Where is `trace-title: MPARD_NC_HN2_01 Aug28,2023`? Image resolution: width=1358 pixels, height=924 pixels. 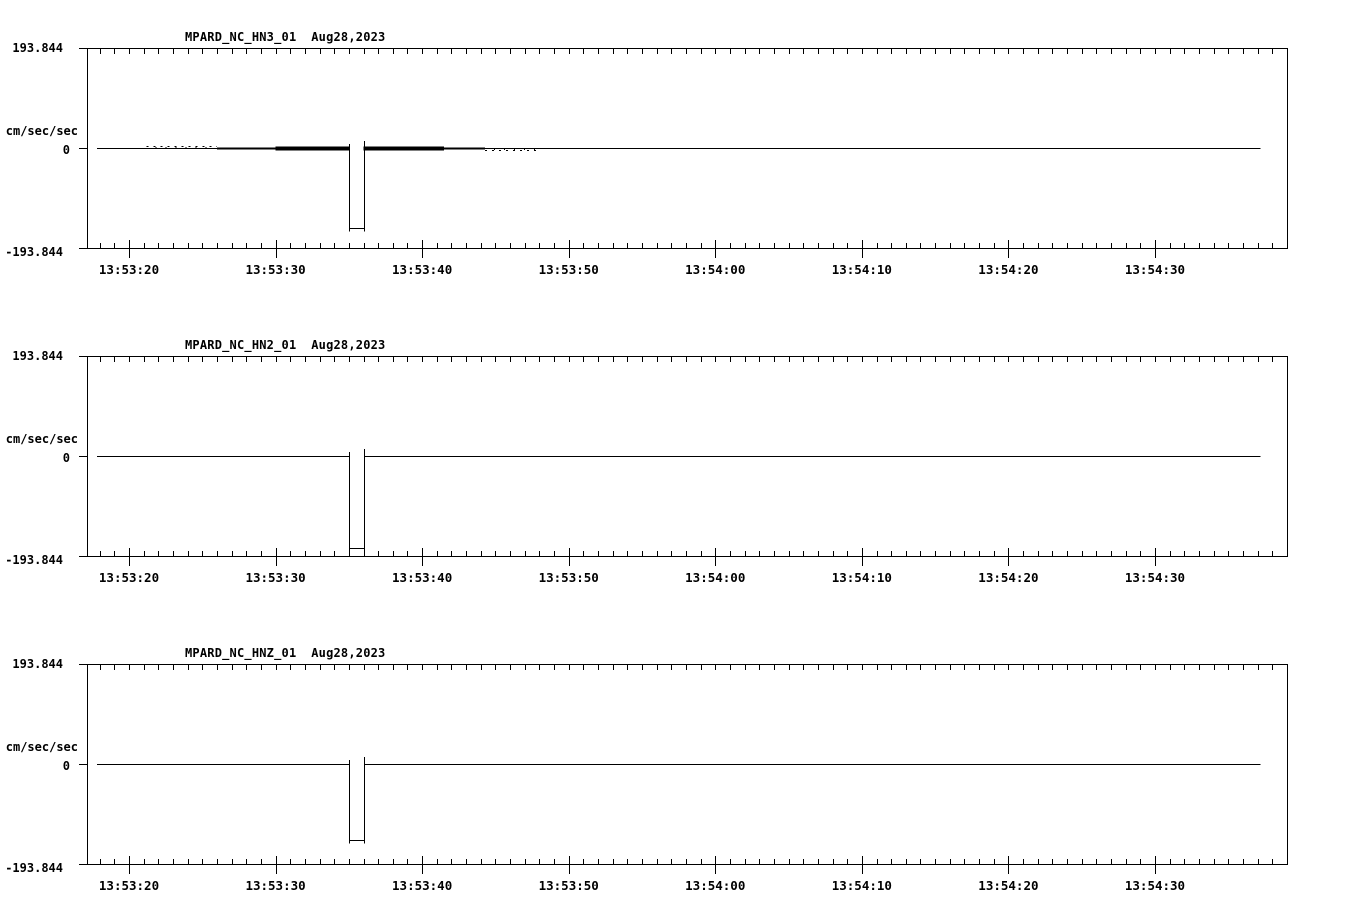
trace-title: MPARD_NC_HN2_01 Aug28,2023 is located at coordinates (285, 345).